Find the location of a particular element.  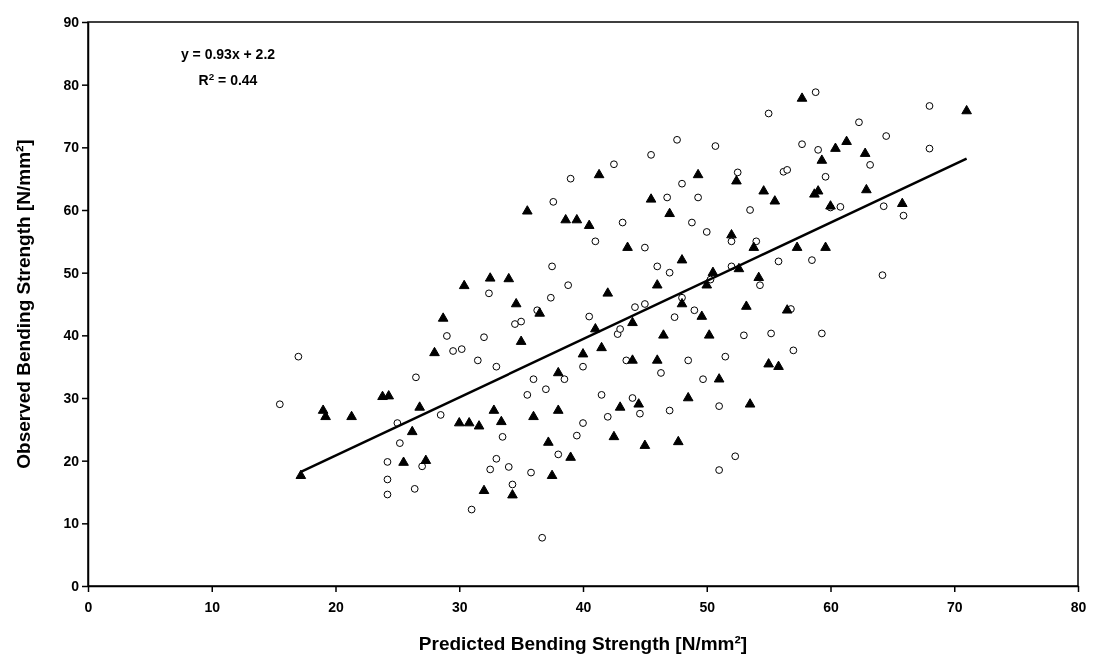

y-tick-label: 50 is located at coordinates (71, 272).